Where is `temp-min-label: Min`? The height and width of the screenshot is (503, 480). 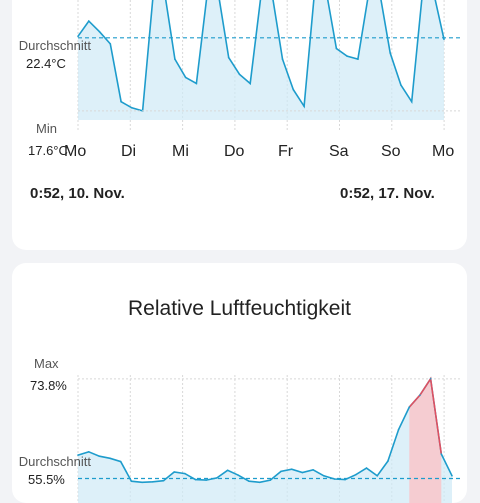 temp-min-label: Min is located at coordinates (46, 128).